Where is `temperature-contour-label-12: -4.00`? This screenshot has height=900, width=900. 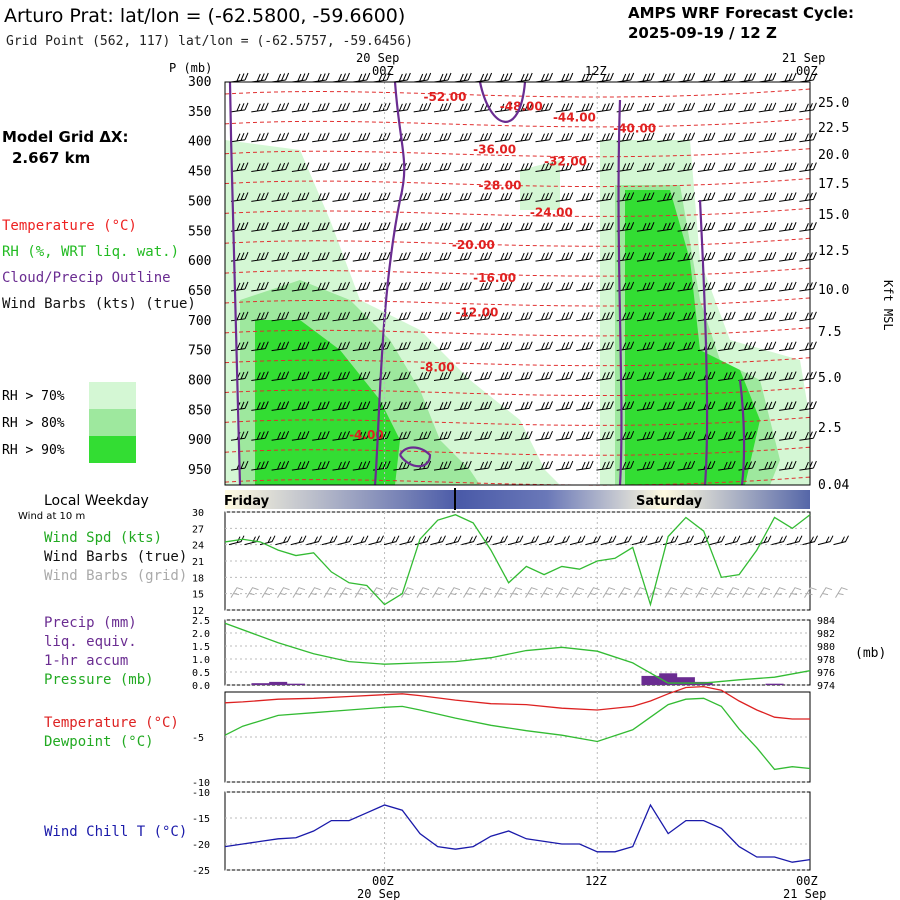
temperature-contour-label-12: -4.00 is located at coordinates (366, 435).